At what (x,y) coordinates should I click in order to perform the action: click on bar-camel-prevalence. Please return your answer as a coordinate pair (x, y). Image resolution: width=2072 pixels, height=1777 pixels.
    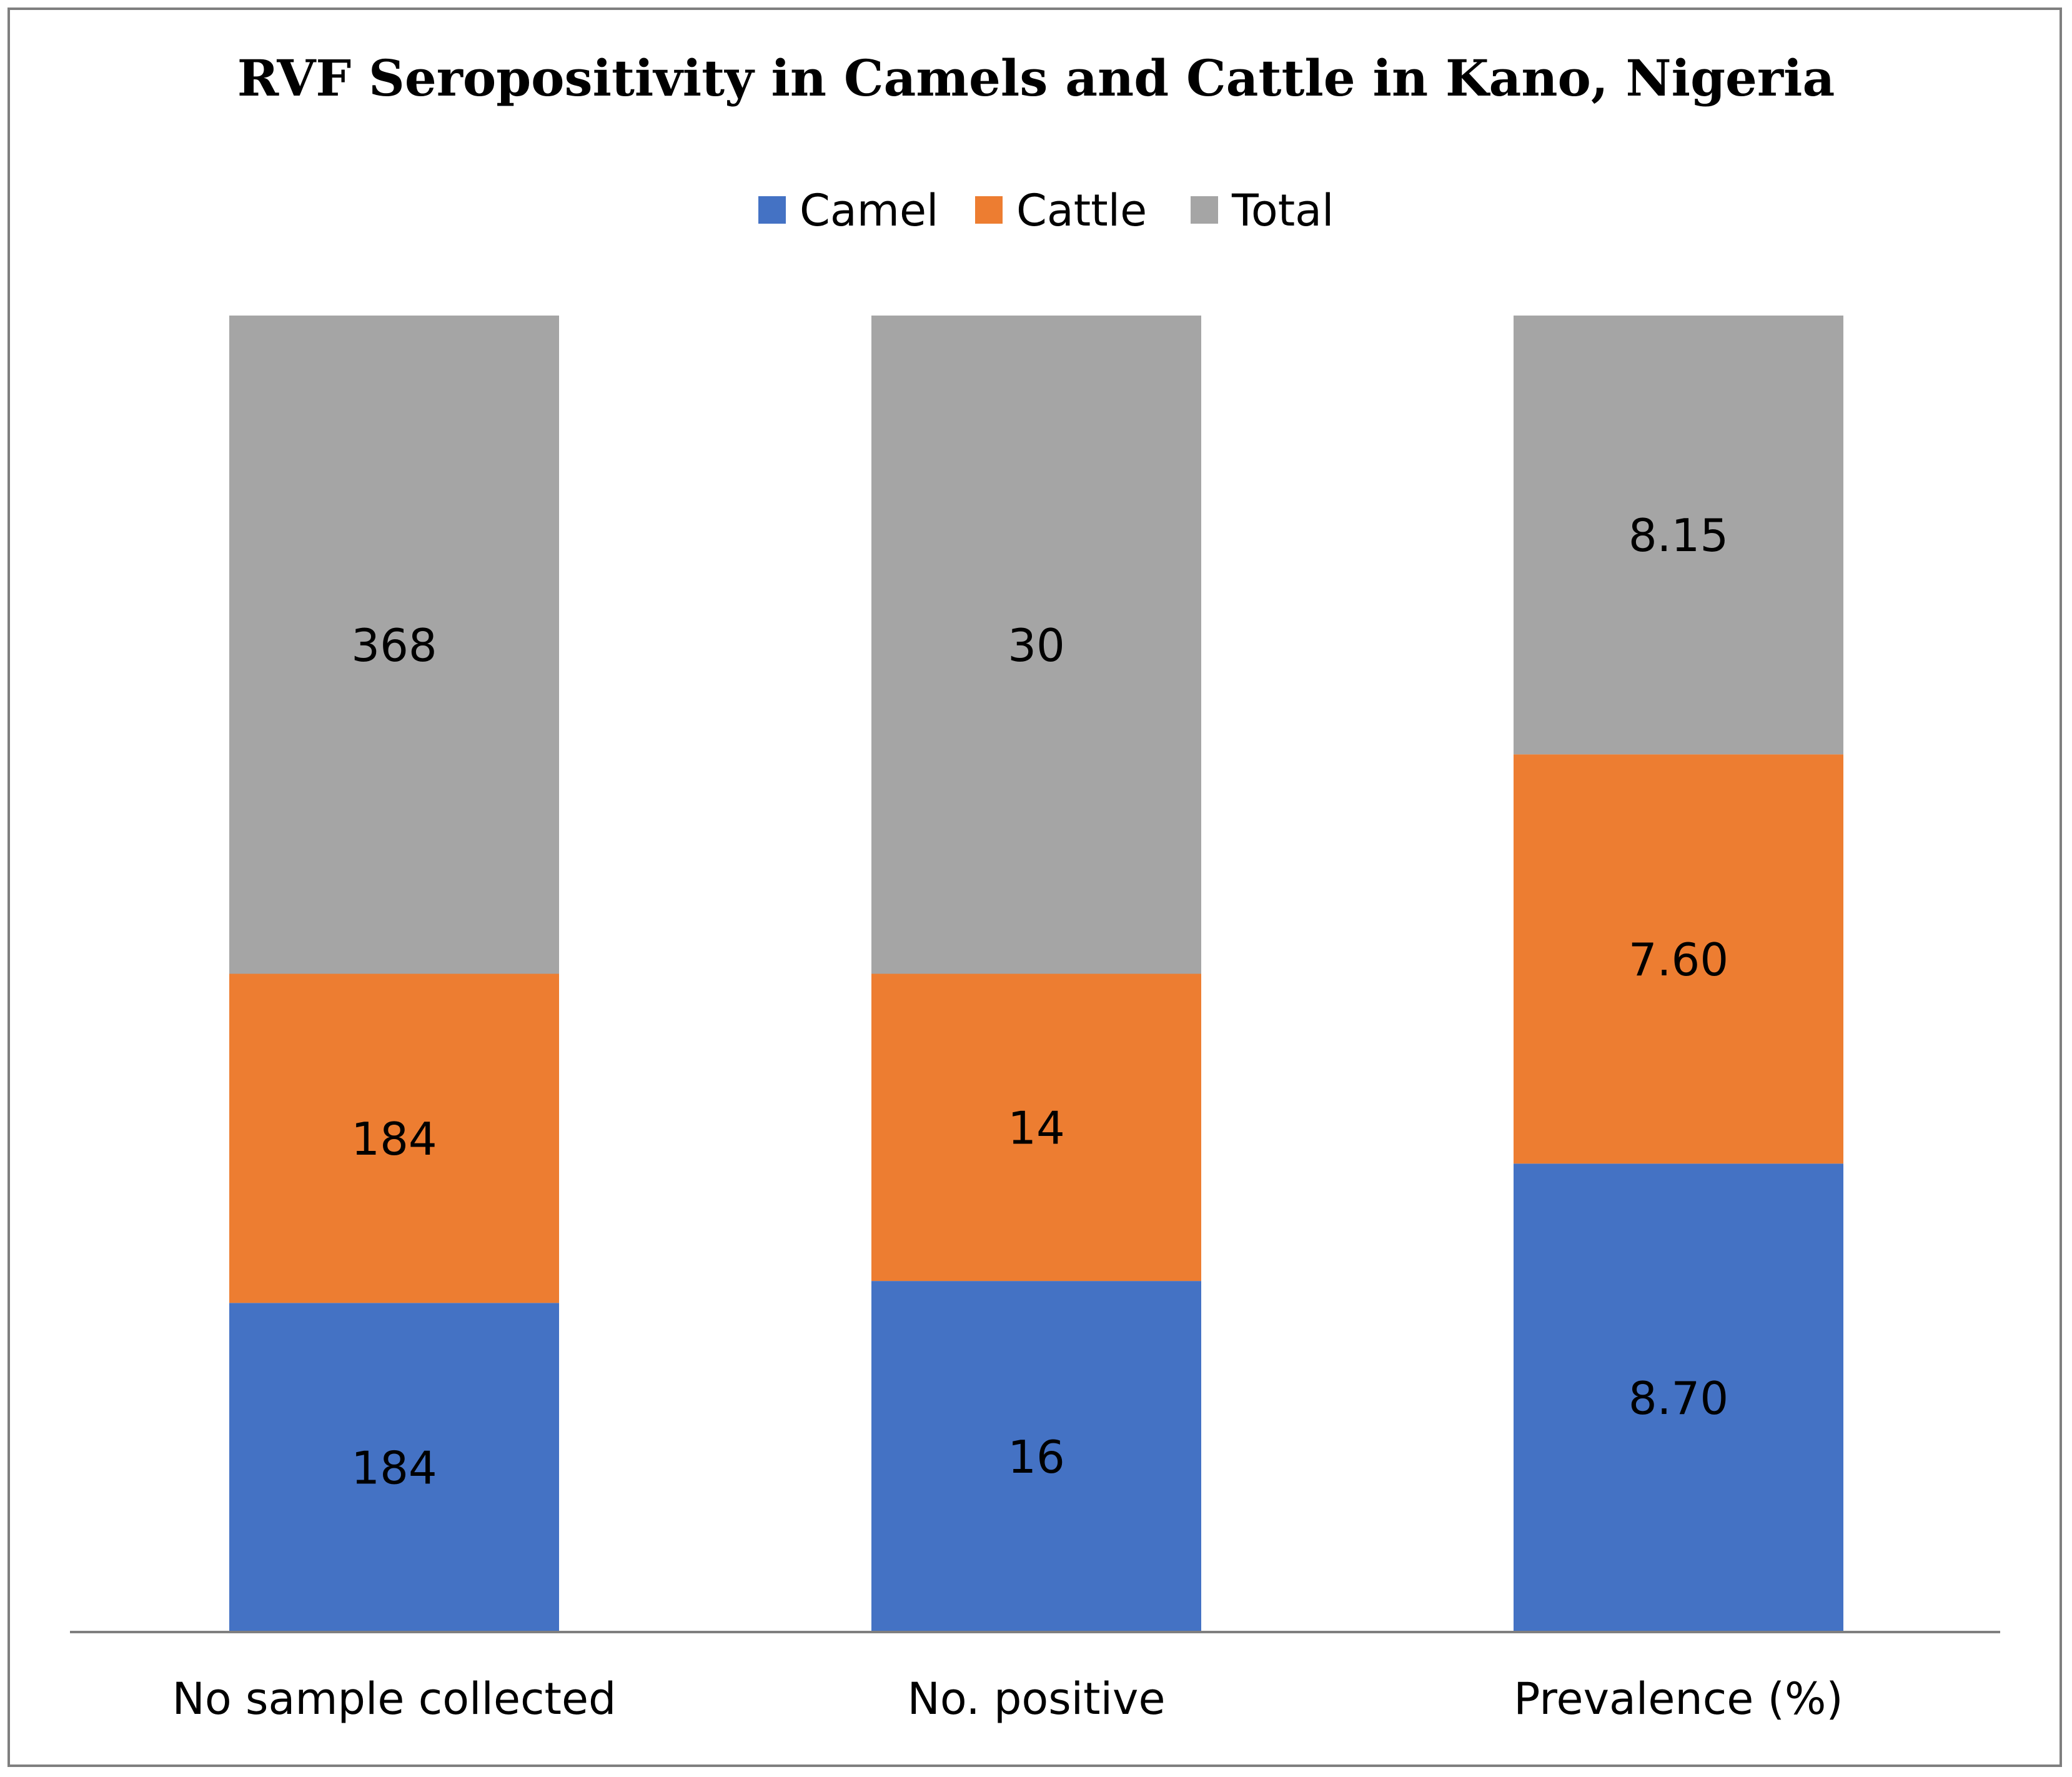
    Looking at the image, I should click on (1678, 1398).